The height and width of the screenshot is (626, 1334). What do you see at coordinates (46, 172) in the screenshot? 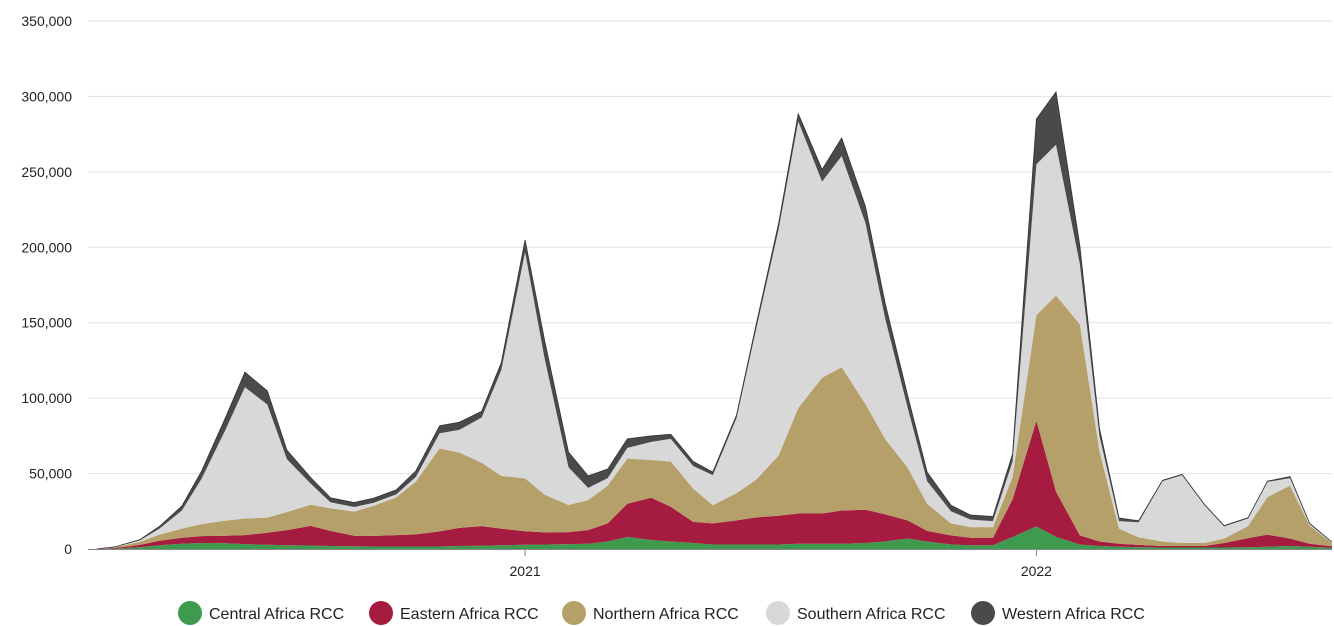
I see `y-tick-label: 250,000` at bounding box center [46, 172].